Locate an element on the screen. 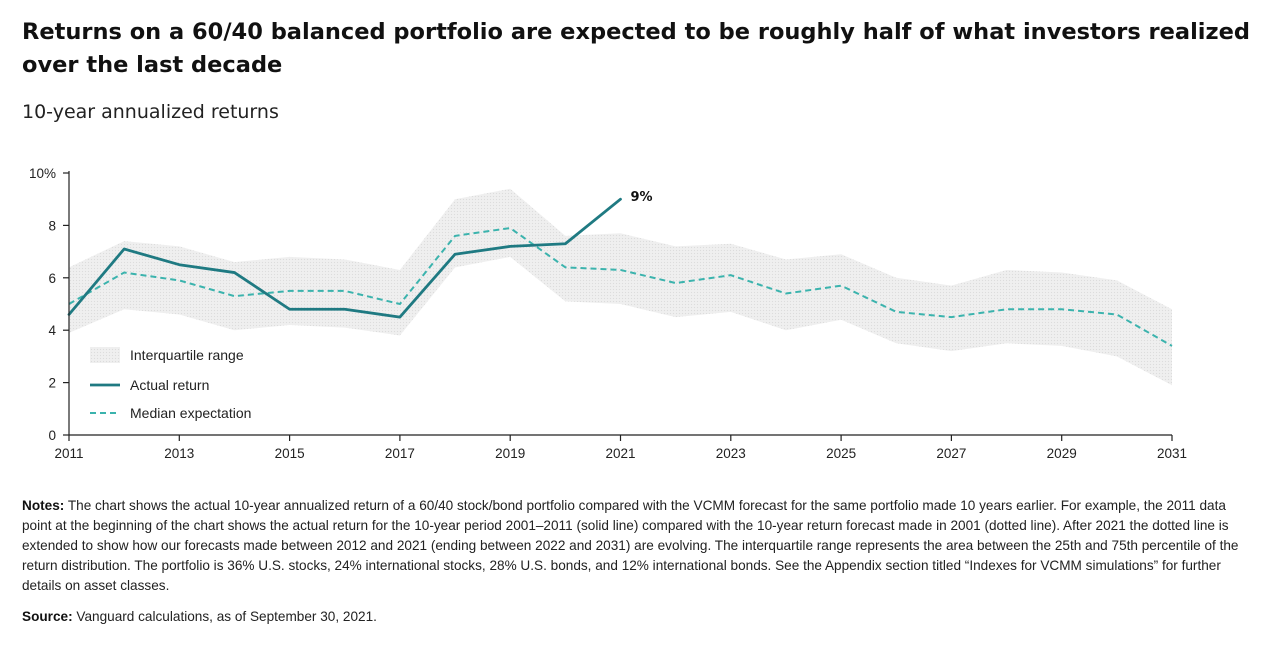 This screenshot has height=660, width=1274. x-tick-label: 2025 is located at coordinates (841, 453).